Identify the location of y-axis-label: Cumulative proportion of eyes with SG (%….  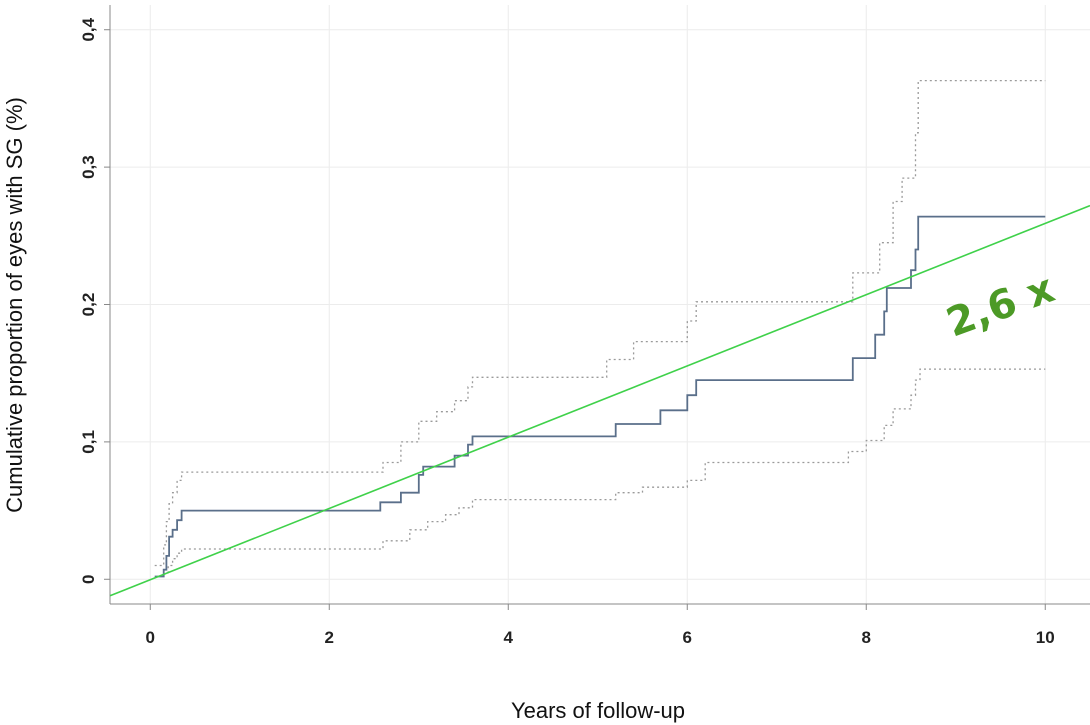
(14, 305).